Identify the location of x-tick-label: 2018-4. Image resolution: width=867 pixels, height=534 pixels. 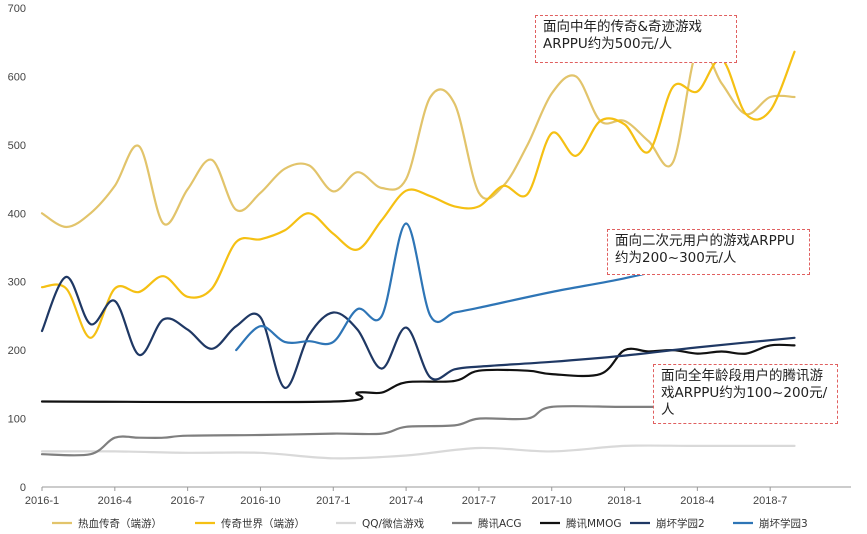
(697, 501).